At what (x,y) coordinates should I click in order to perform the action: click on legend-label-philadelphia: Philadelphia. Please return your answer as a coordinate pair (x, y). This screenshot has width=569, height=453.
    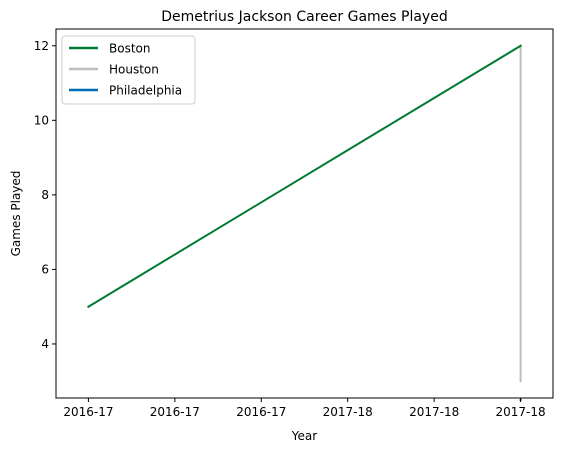
    Looking at the image, I should click on (145, 91).